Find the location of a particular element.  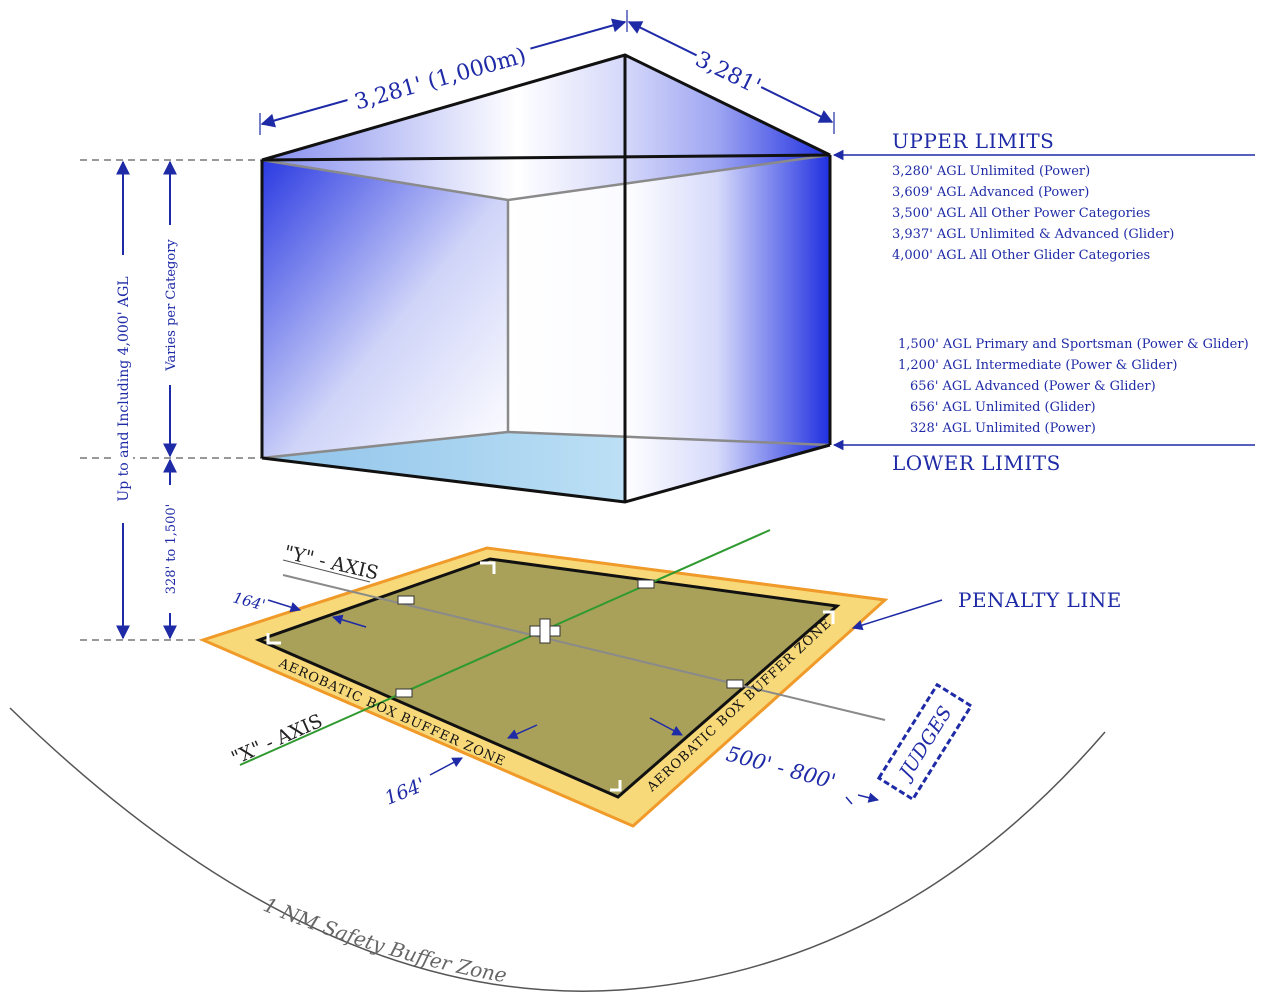

y-axis-underline is located at coordinates (326, 571).